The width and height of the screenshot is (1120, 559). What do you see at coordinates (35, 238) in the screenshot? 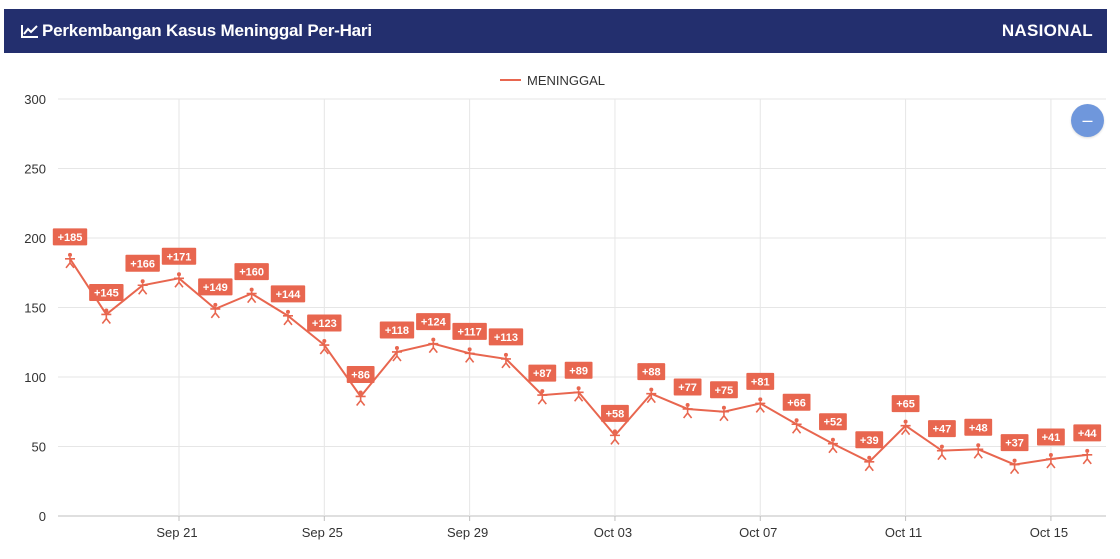
I see `y-tick-label: 200` at bounding box center [35, 238].